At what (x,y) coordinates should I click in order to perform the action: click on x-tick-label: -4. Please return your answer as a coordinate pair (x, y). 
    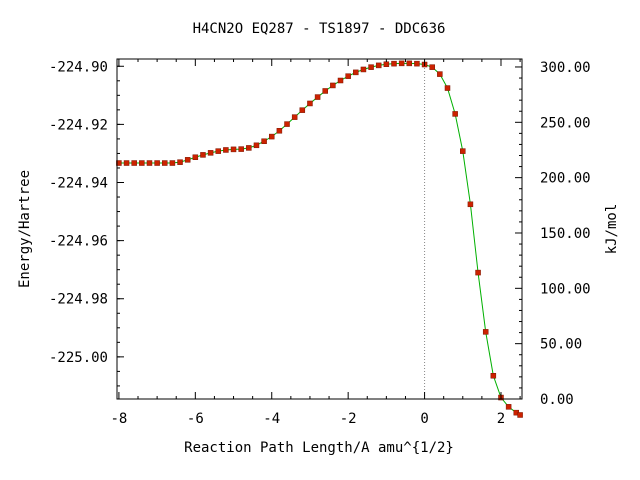
    Looking at the image, I should click on (271, 419).